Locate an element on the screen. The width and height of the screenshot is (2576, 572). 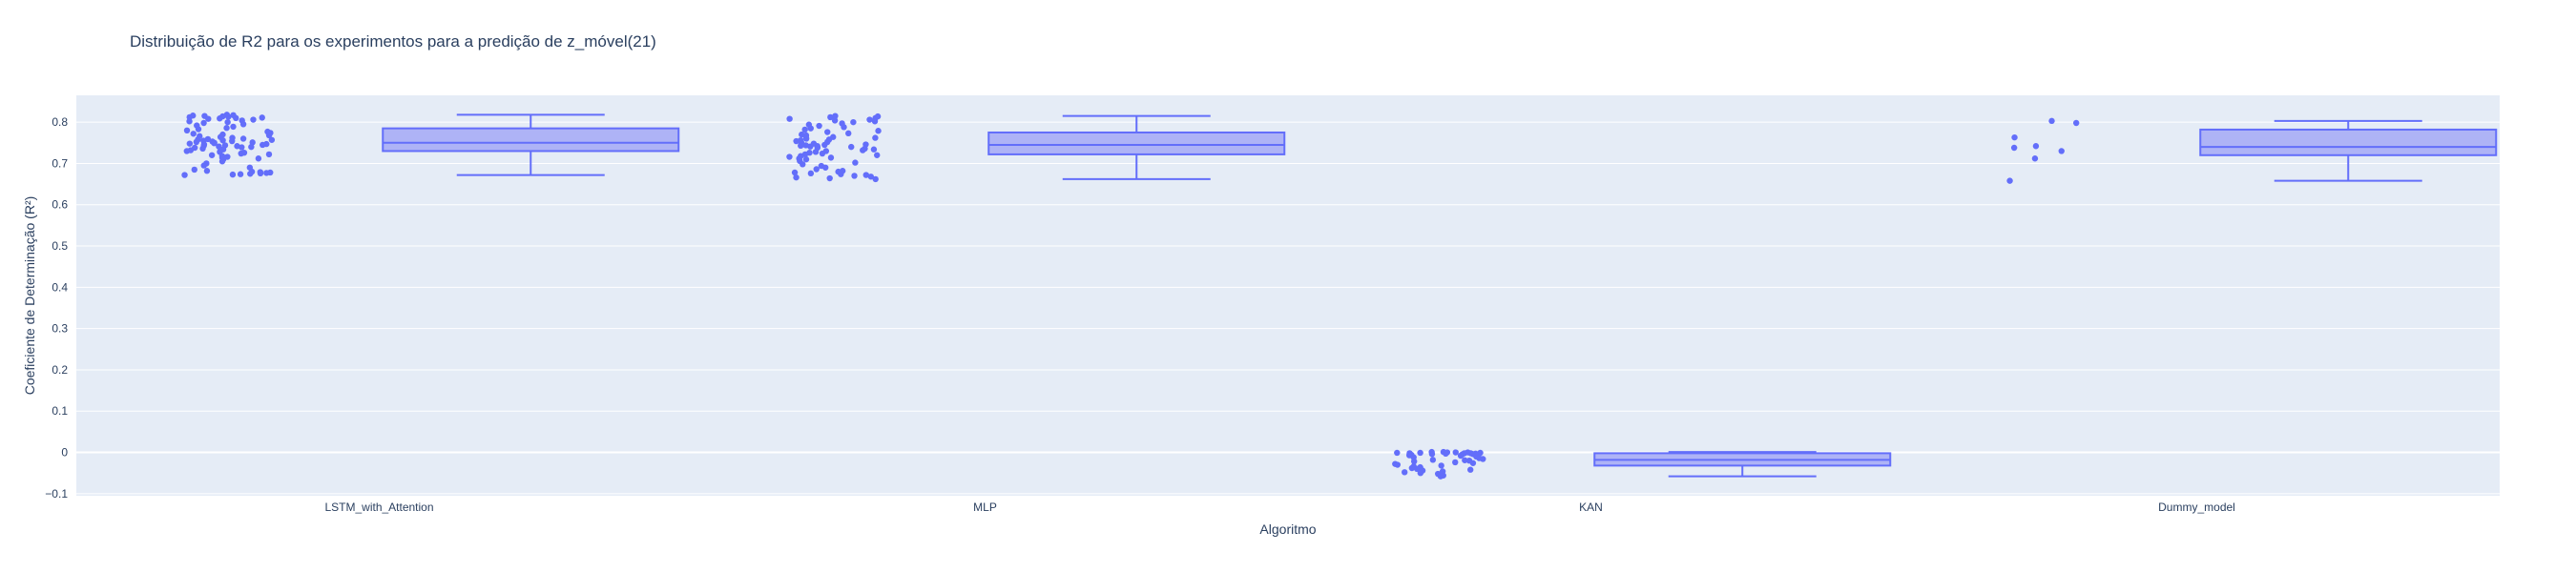
x-axis-ticks: LSTM_with_Attention MLP KAN Dummy_model is located at coordinates (1279, 507).